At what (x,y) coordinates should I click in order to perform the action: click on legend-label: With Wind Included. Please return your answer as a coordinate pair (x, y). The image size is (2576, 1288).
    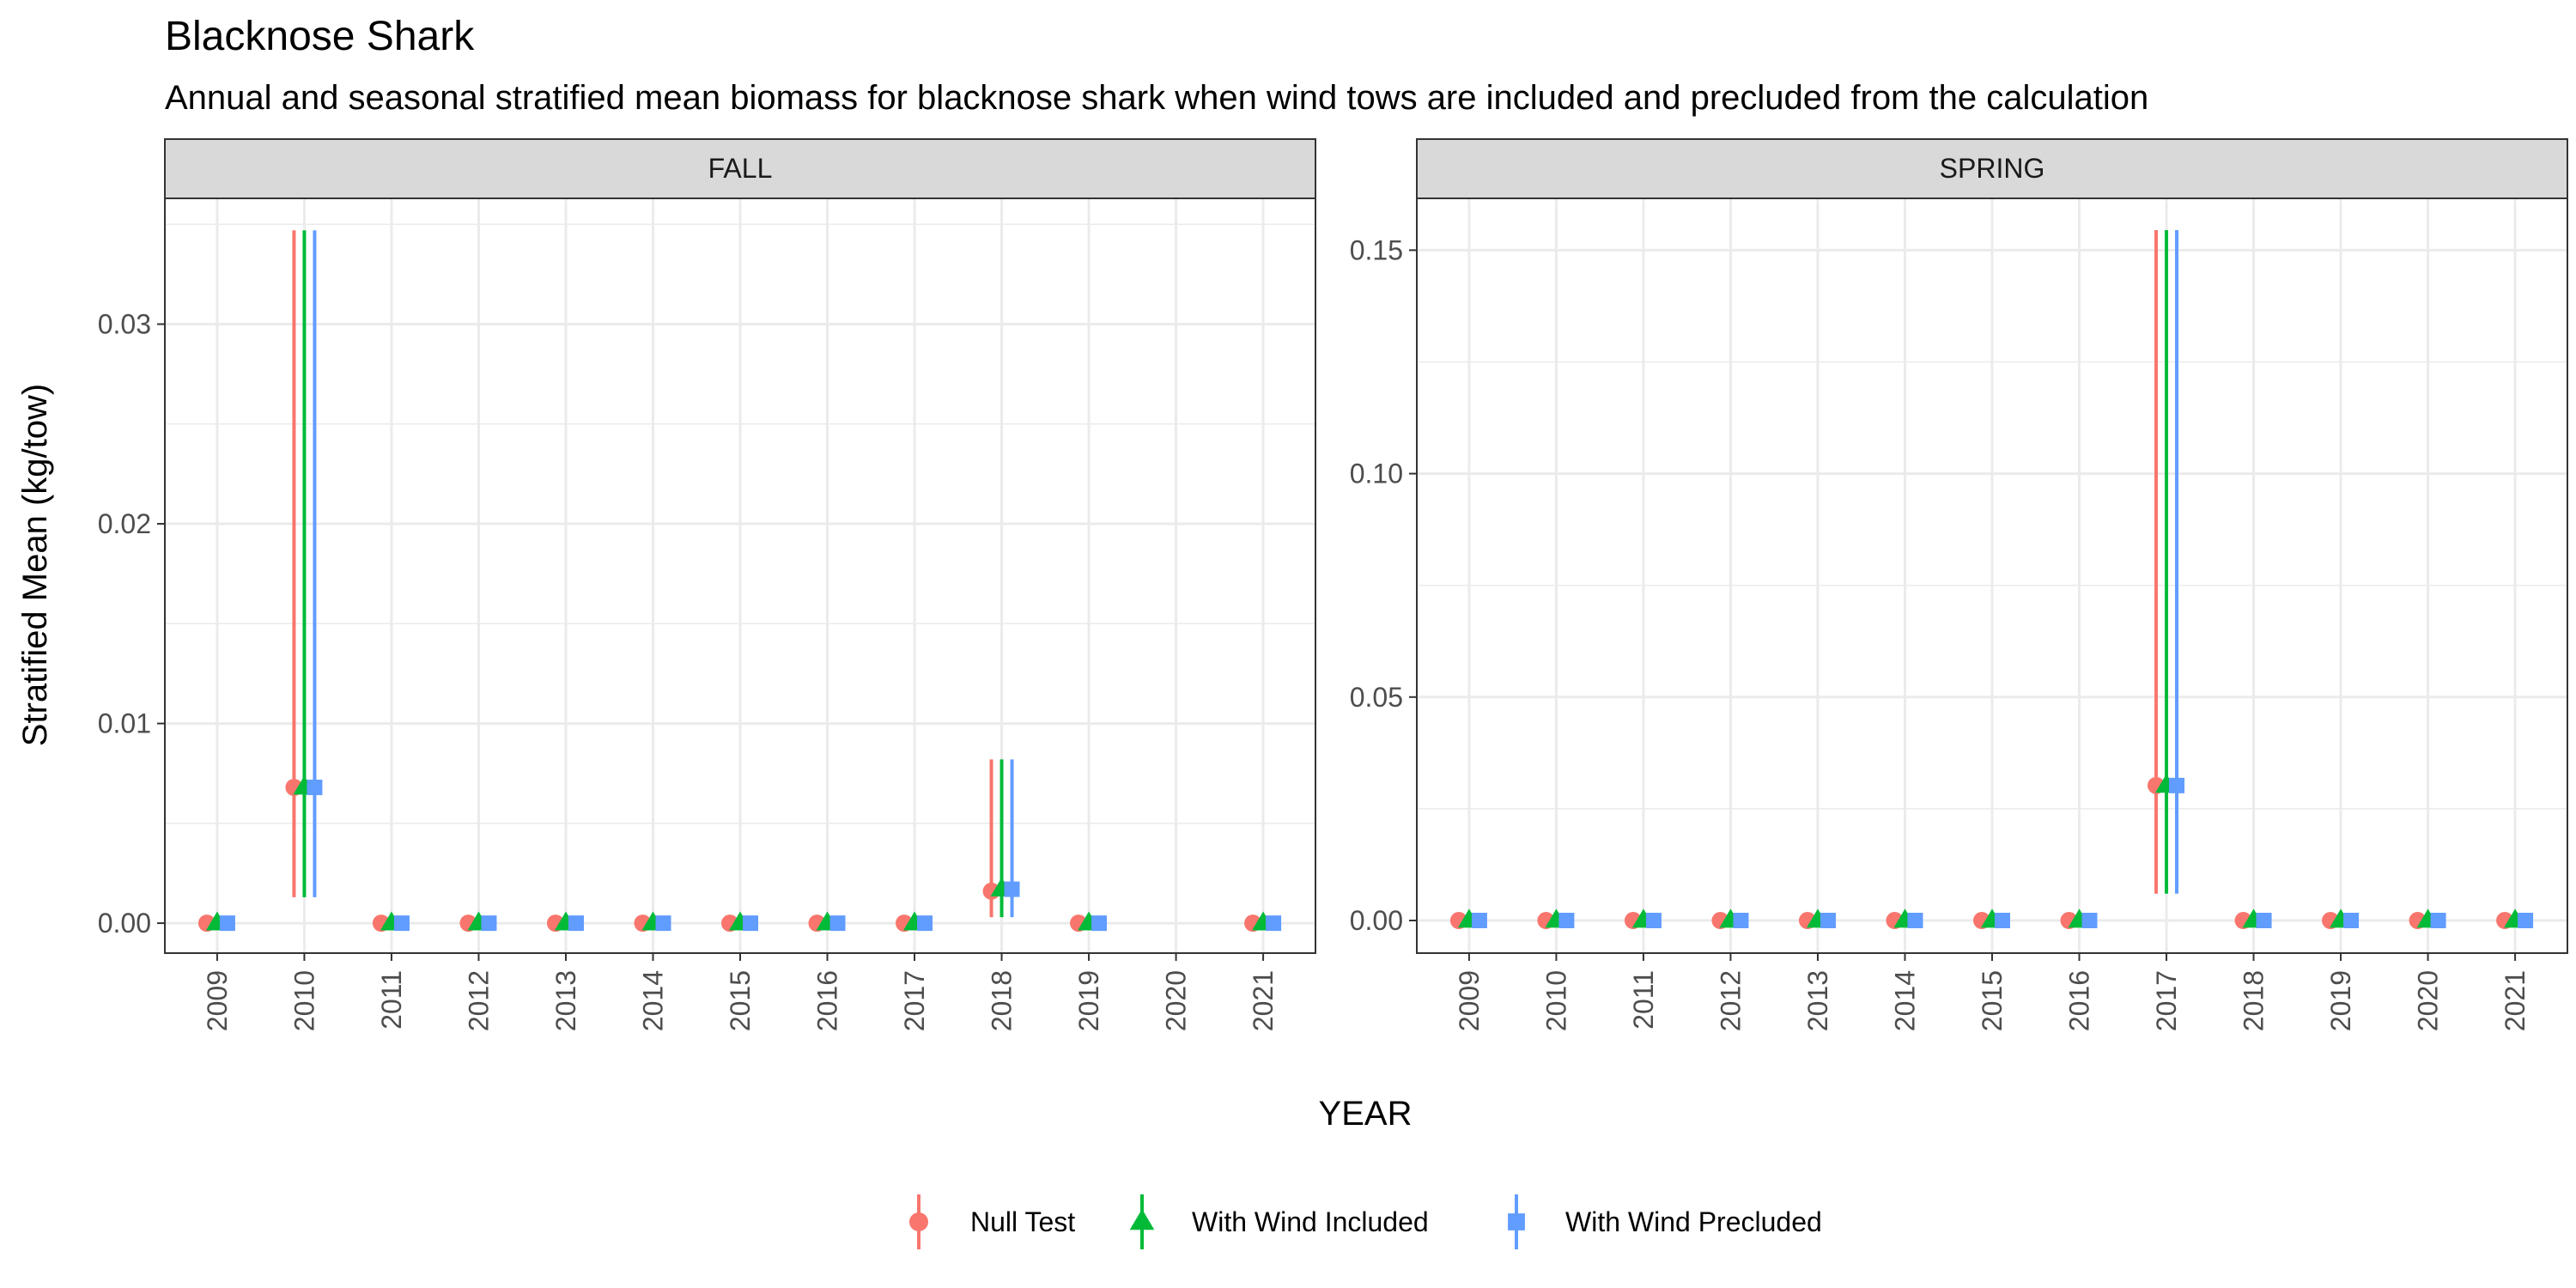
    Looking at the image, I should click on (1310, 1221).